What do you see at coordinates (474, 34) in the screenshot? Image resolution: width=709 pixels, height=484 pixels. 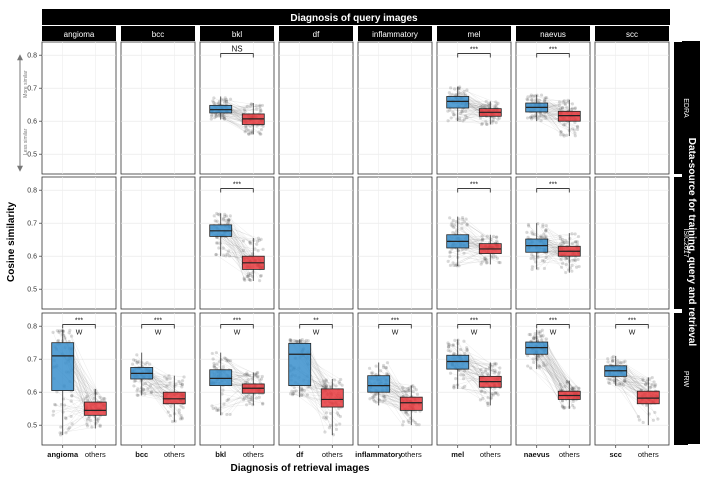 I see `column-strip-label-mel: mel` at bounding box center [474, 34].